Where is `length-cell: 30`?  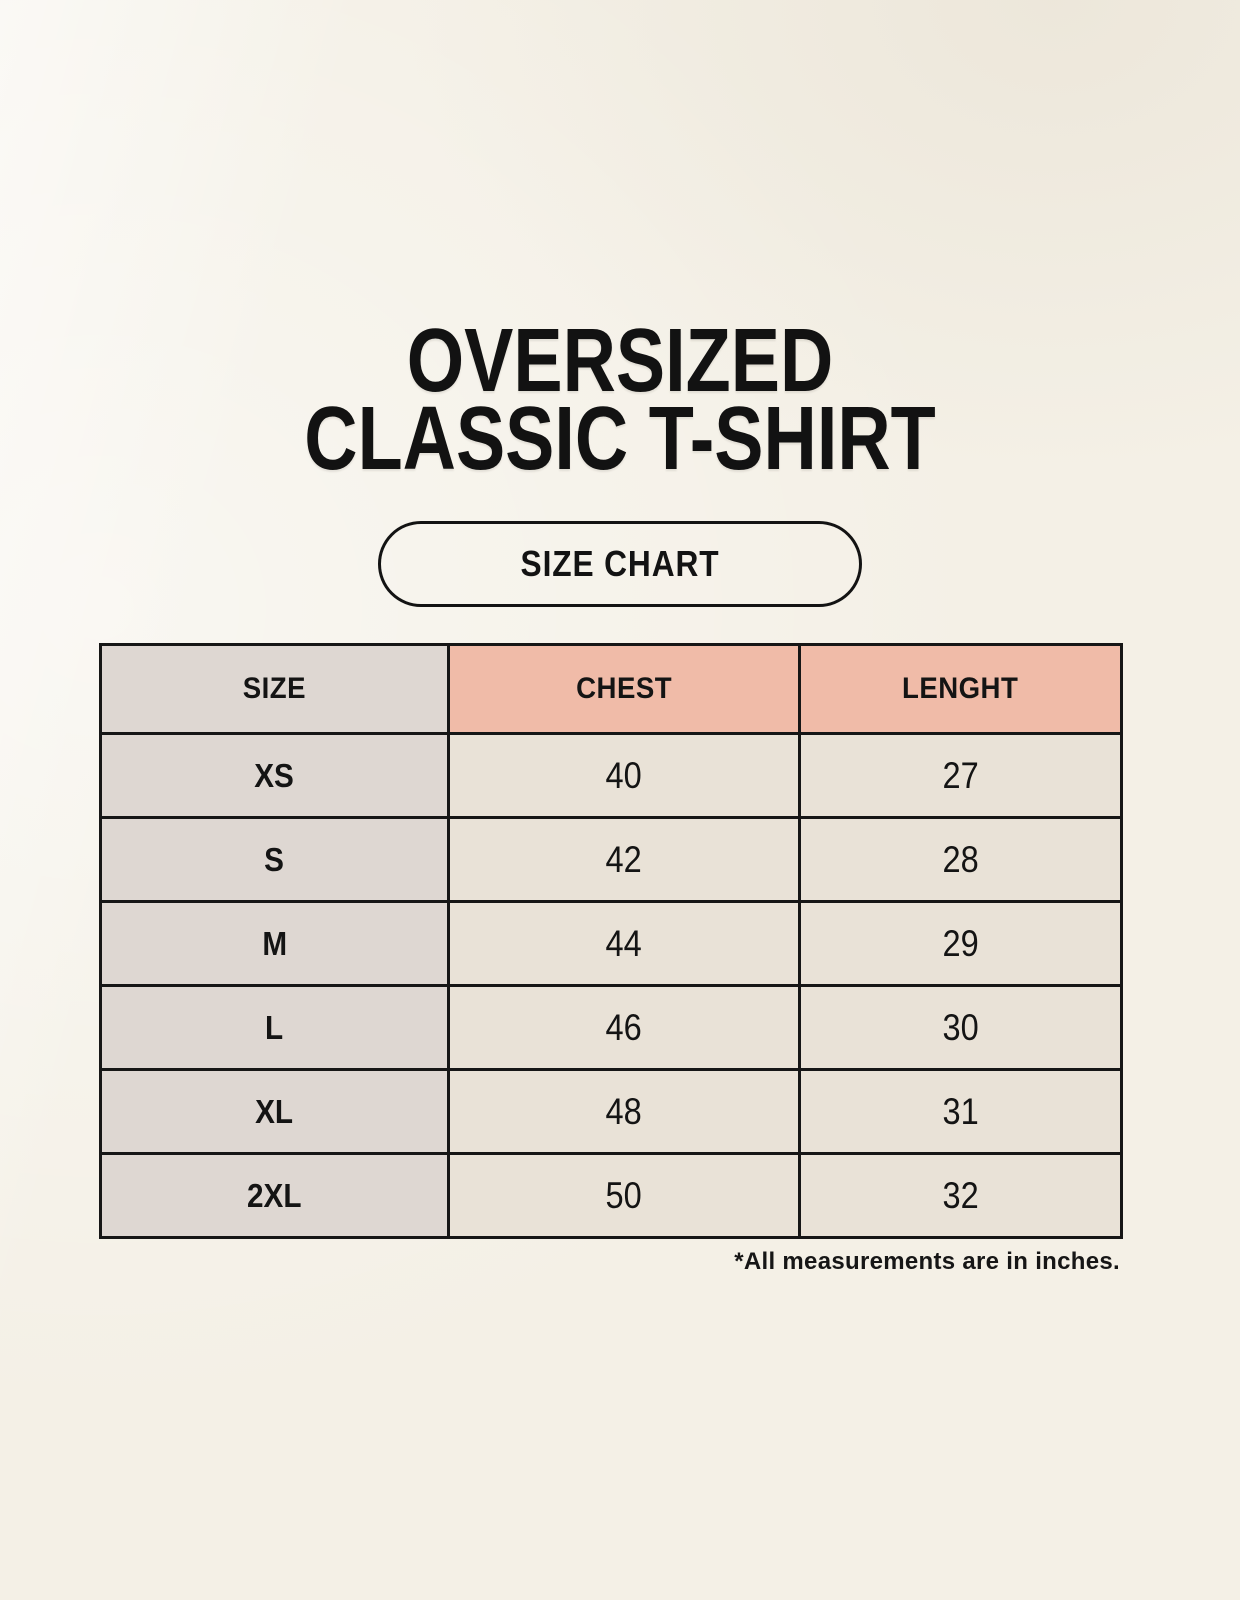 length-cell: 30 is located at coordinates (960, 1027).